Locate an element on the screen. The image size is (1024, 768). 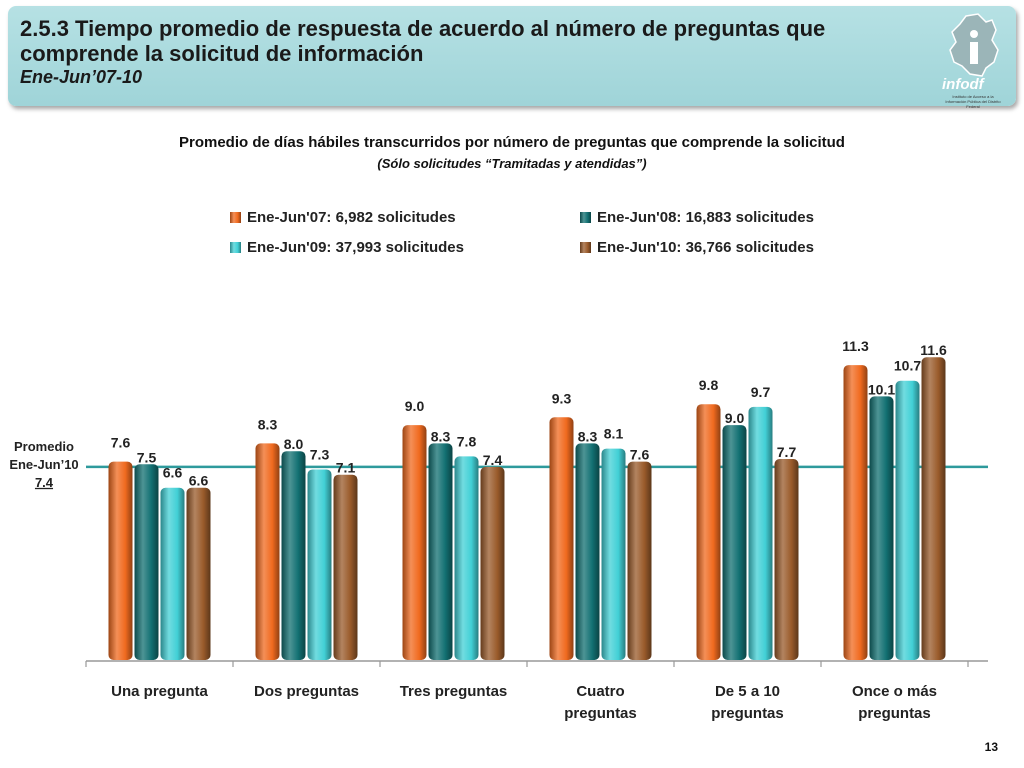
data-label-4-5: 7.7 is located at coordinates (787, 452).